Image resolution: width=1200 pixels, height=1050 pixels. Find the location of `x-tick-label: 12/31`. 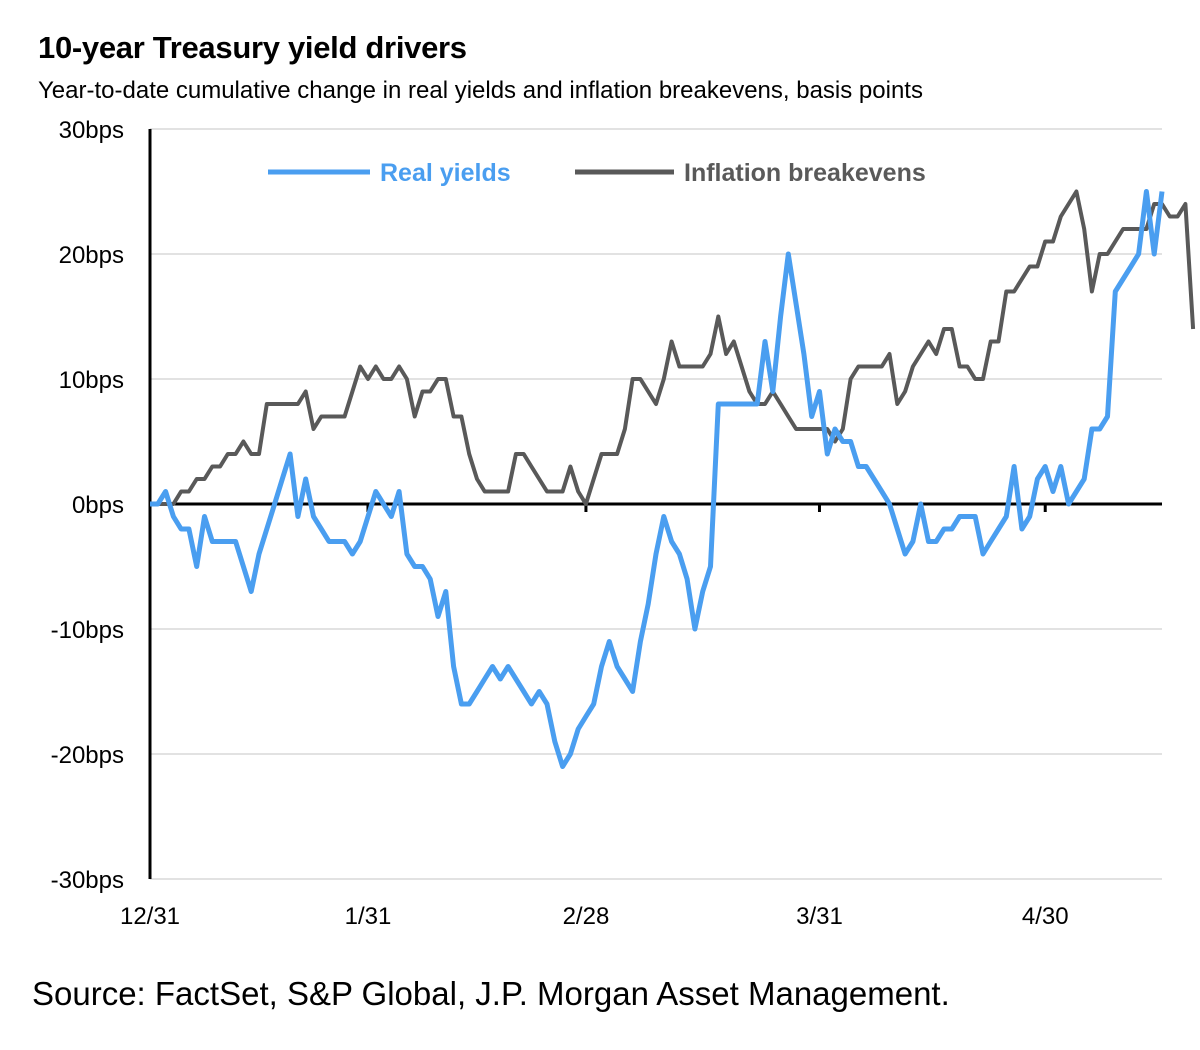

x-tick-label: 12/31 is located at coordinates (150, 916).